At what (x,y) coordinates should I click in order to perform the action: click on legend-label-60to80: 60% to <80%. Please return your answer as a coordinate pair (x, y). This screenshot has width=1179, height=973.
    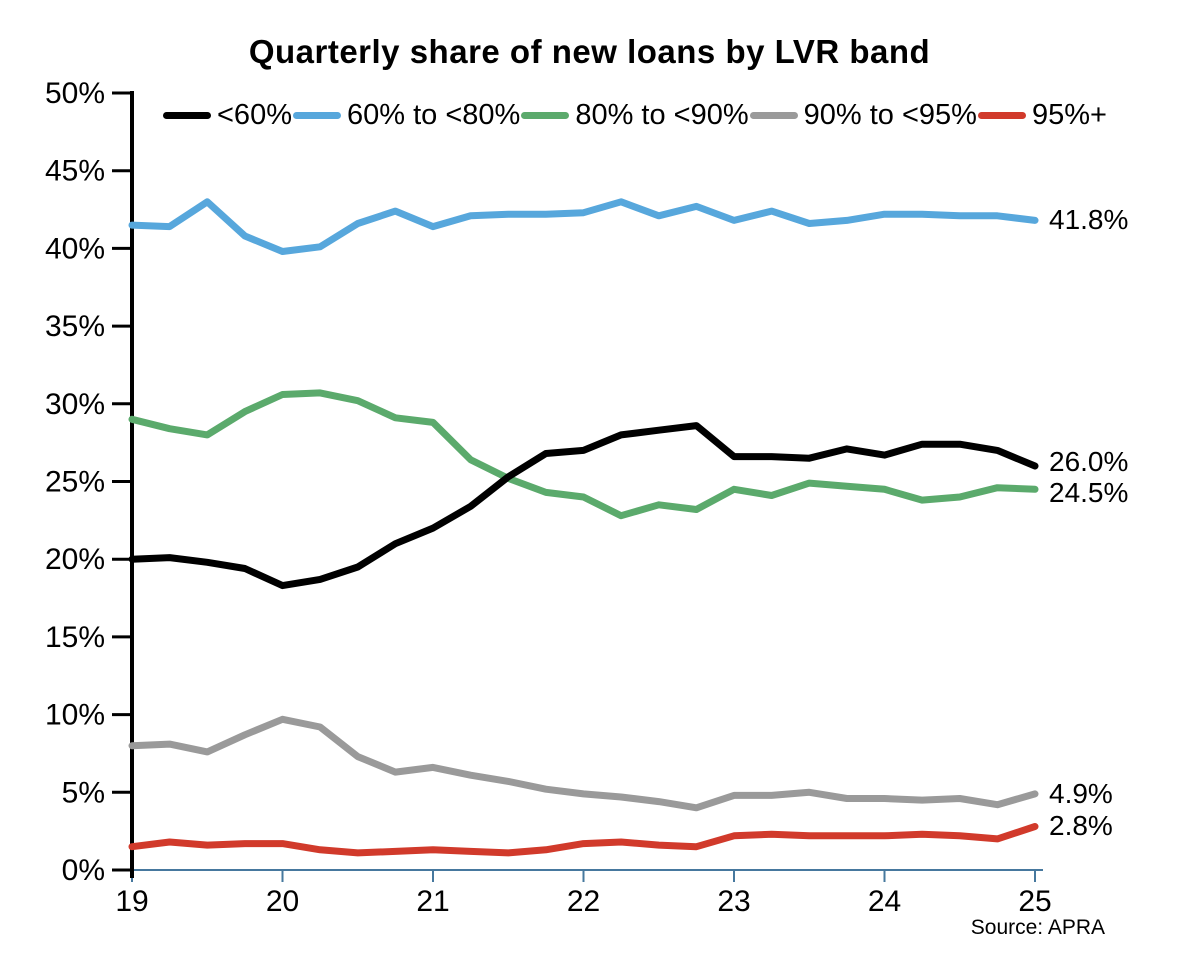
    Looking at the image, I should click on (433, 115).